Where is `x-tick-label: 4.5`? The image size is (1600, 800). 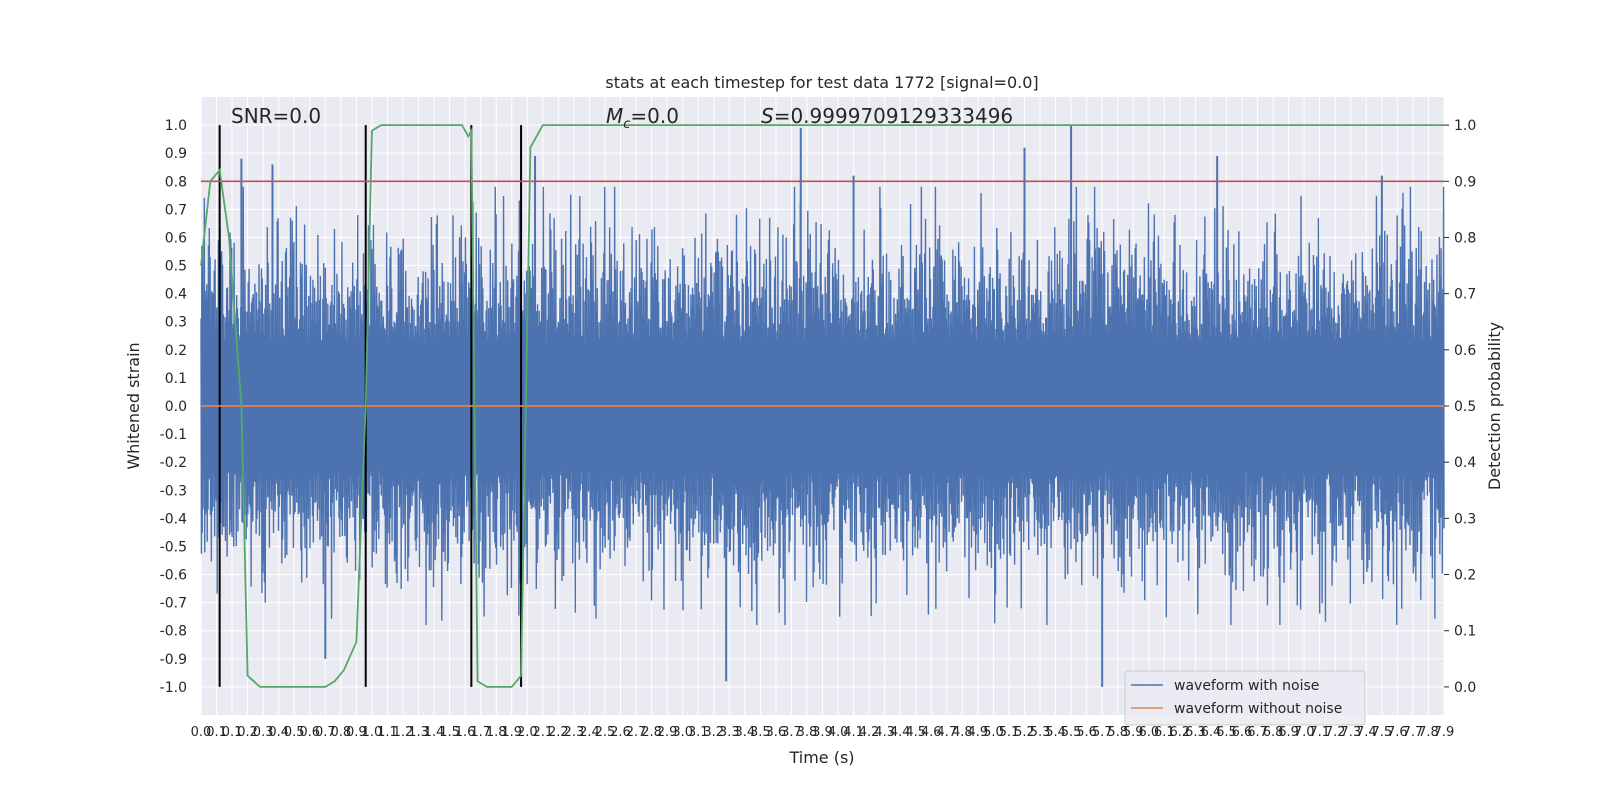 x-tick-label: 4.5 is located at coordinates (915, 732).